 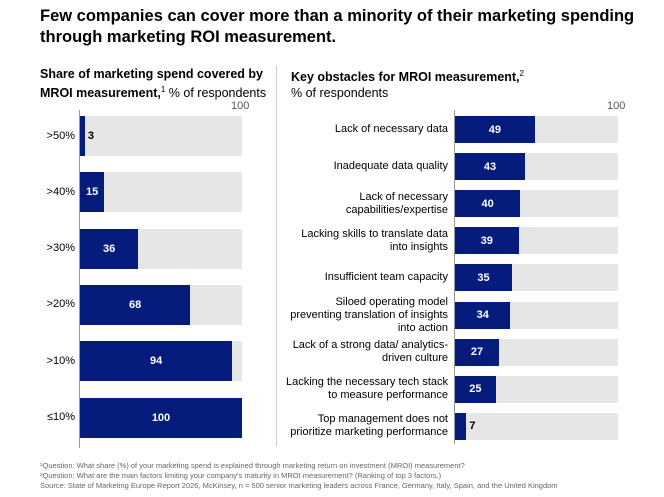 What do you see at coordinates (216, 93) in the screenshot?
I see `left-title-rest: % of respondents` at bounding box center [216, 93].